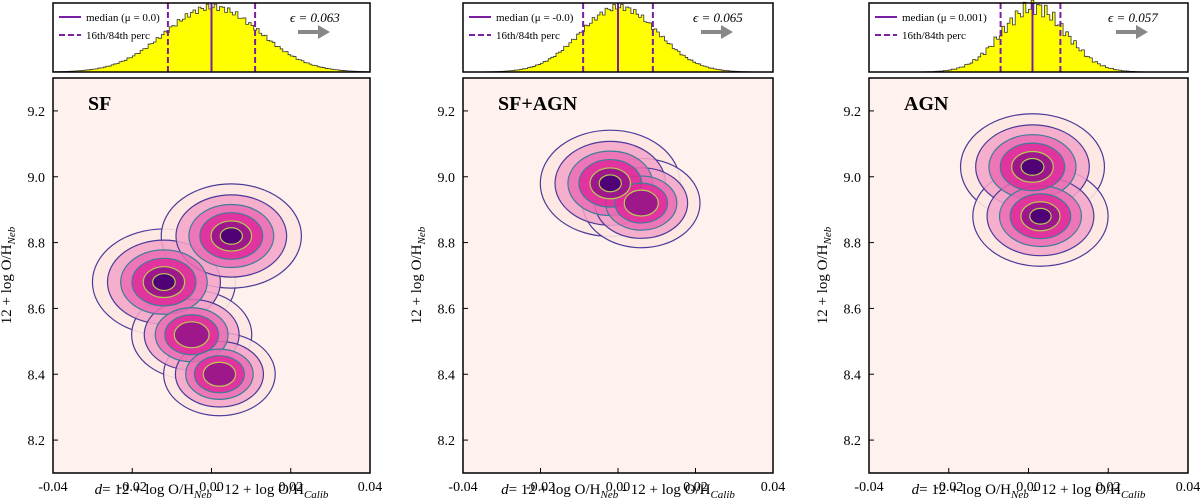 The width and height of the screenshot is (1200, 500). What do you see at coordinates (944, 18) in the screenshot?
I see `legend-median-label: median (μ = 0.001)` at bounding box center [944, 18].